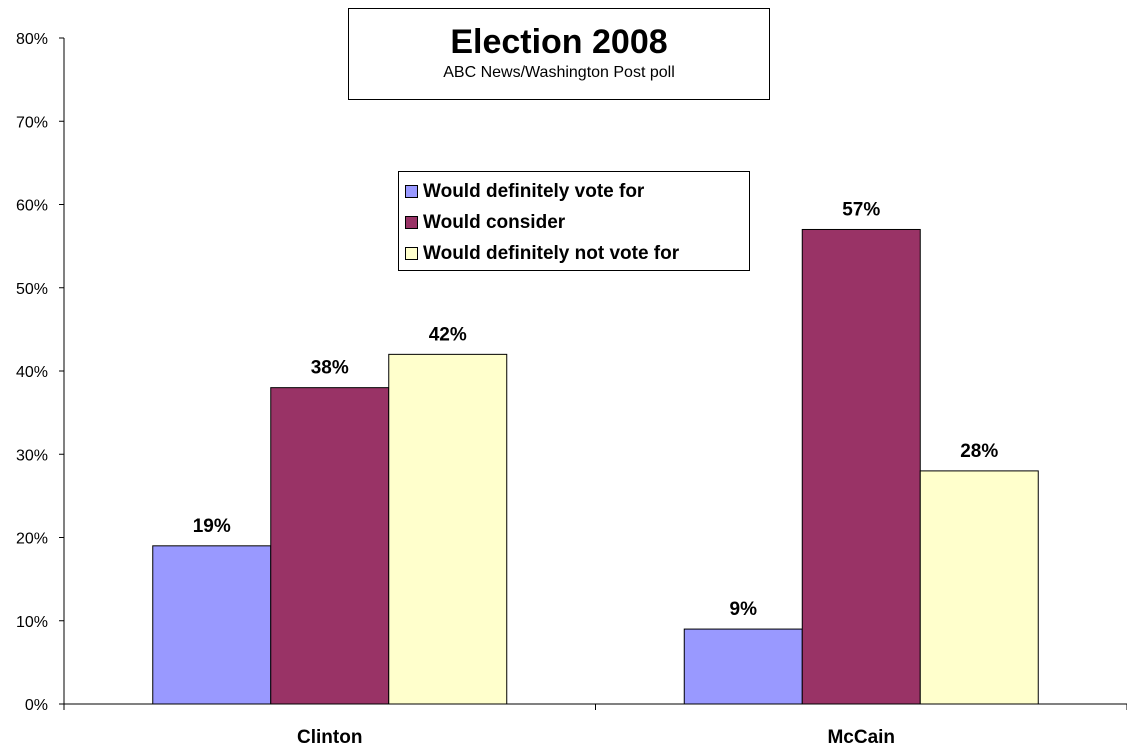 This screenshot has width=1127, height=748. I want to click on y-tick-label: 50%, so click(32, 289).